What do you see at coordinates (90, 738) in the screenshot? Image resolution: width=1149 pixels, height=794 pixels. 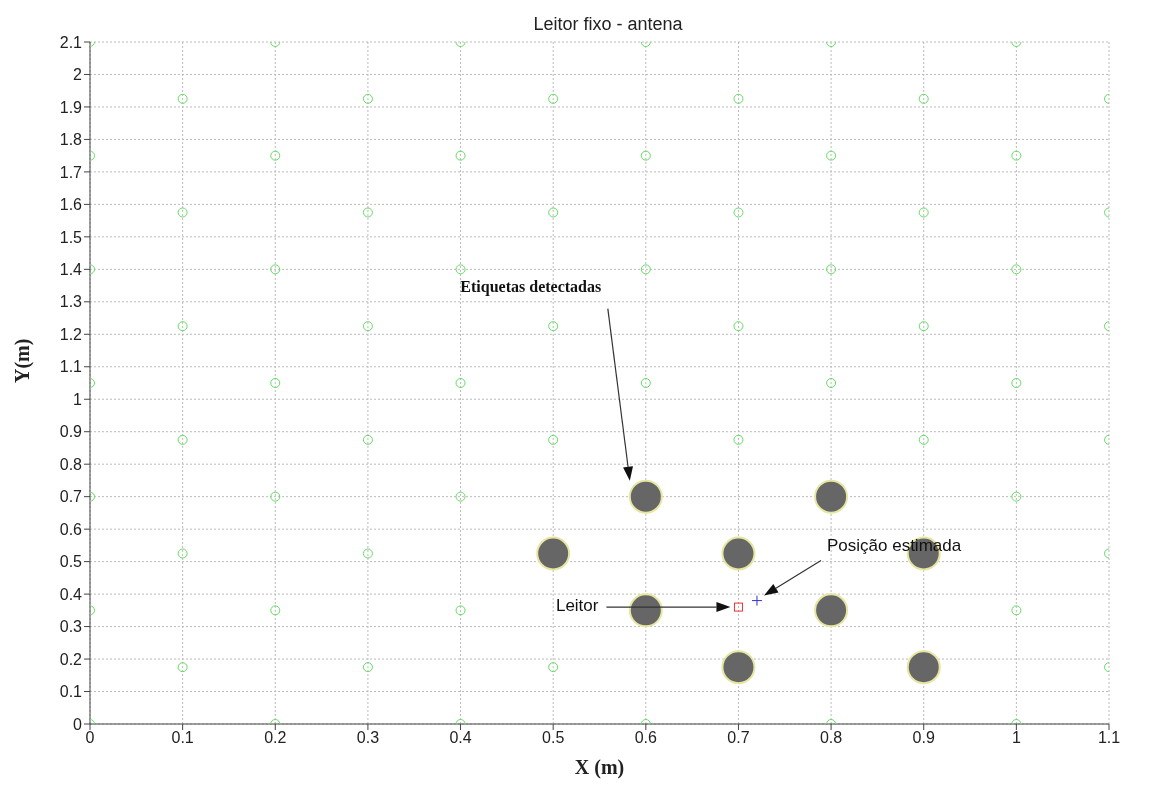 I see `x-tick-label: 0` at bounding box center [90, 738].